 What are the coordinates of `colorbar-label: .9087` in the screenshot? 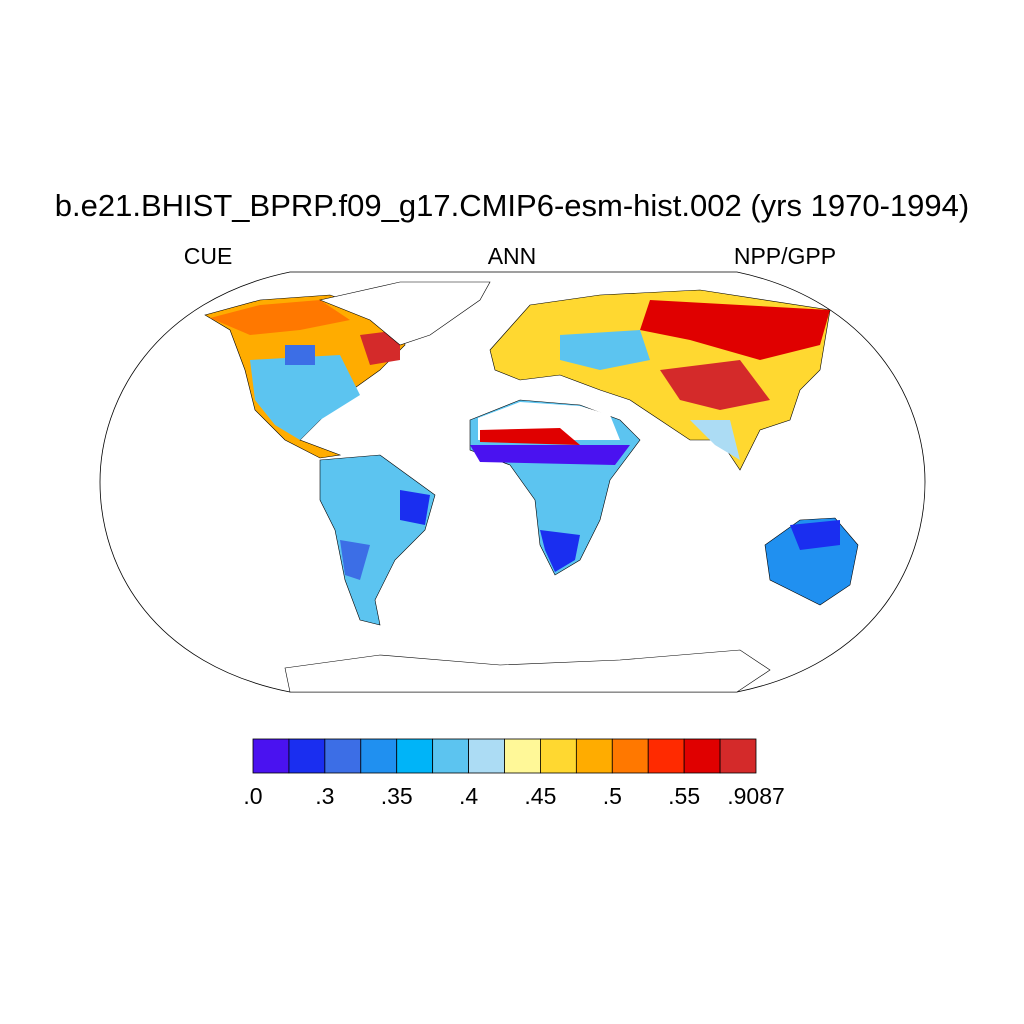 It's located at (756, 796).